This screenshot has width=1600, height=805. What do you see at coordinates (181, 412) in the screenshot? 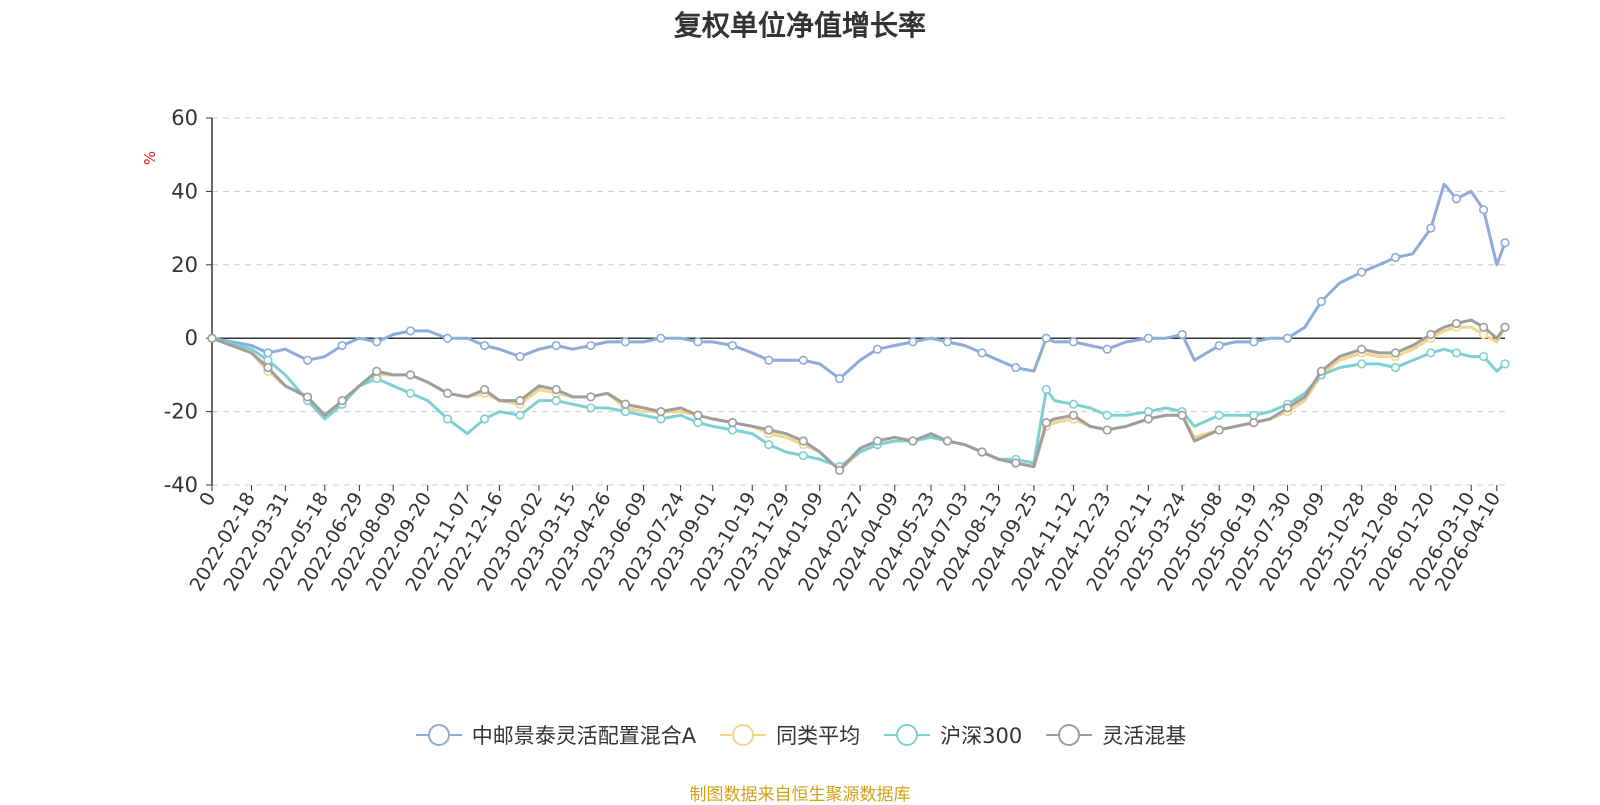
I see `y-tick-label: -20` at bounding box center [181, 412].